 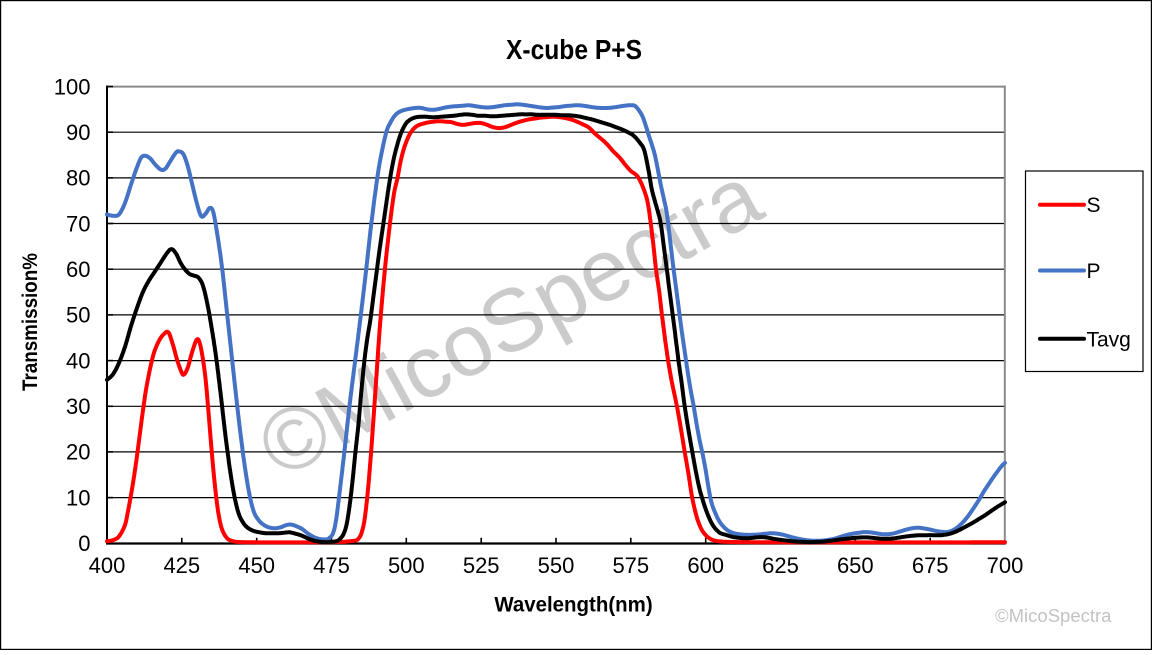 I want to click on svg-text: Transmission%, so click(x=30, y=322).